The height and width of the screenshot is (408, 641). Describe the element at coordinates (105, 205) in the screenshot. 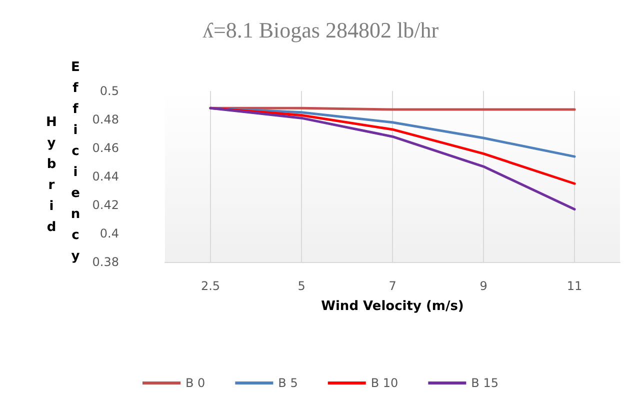

I see `y-tick-label: 0.42` at that location.